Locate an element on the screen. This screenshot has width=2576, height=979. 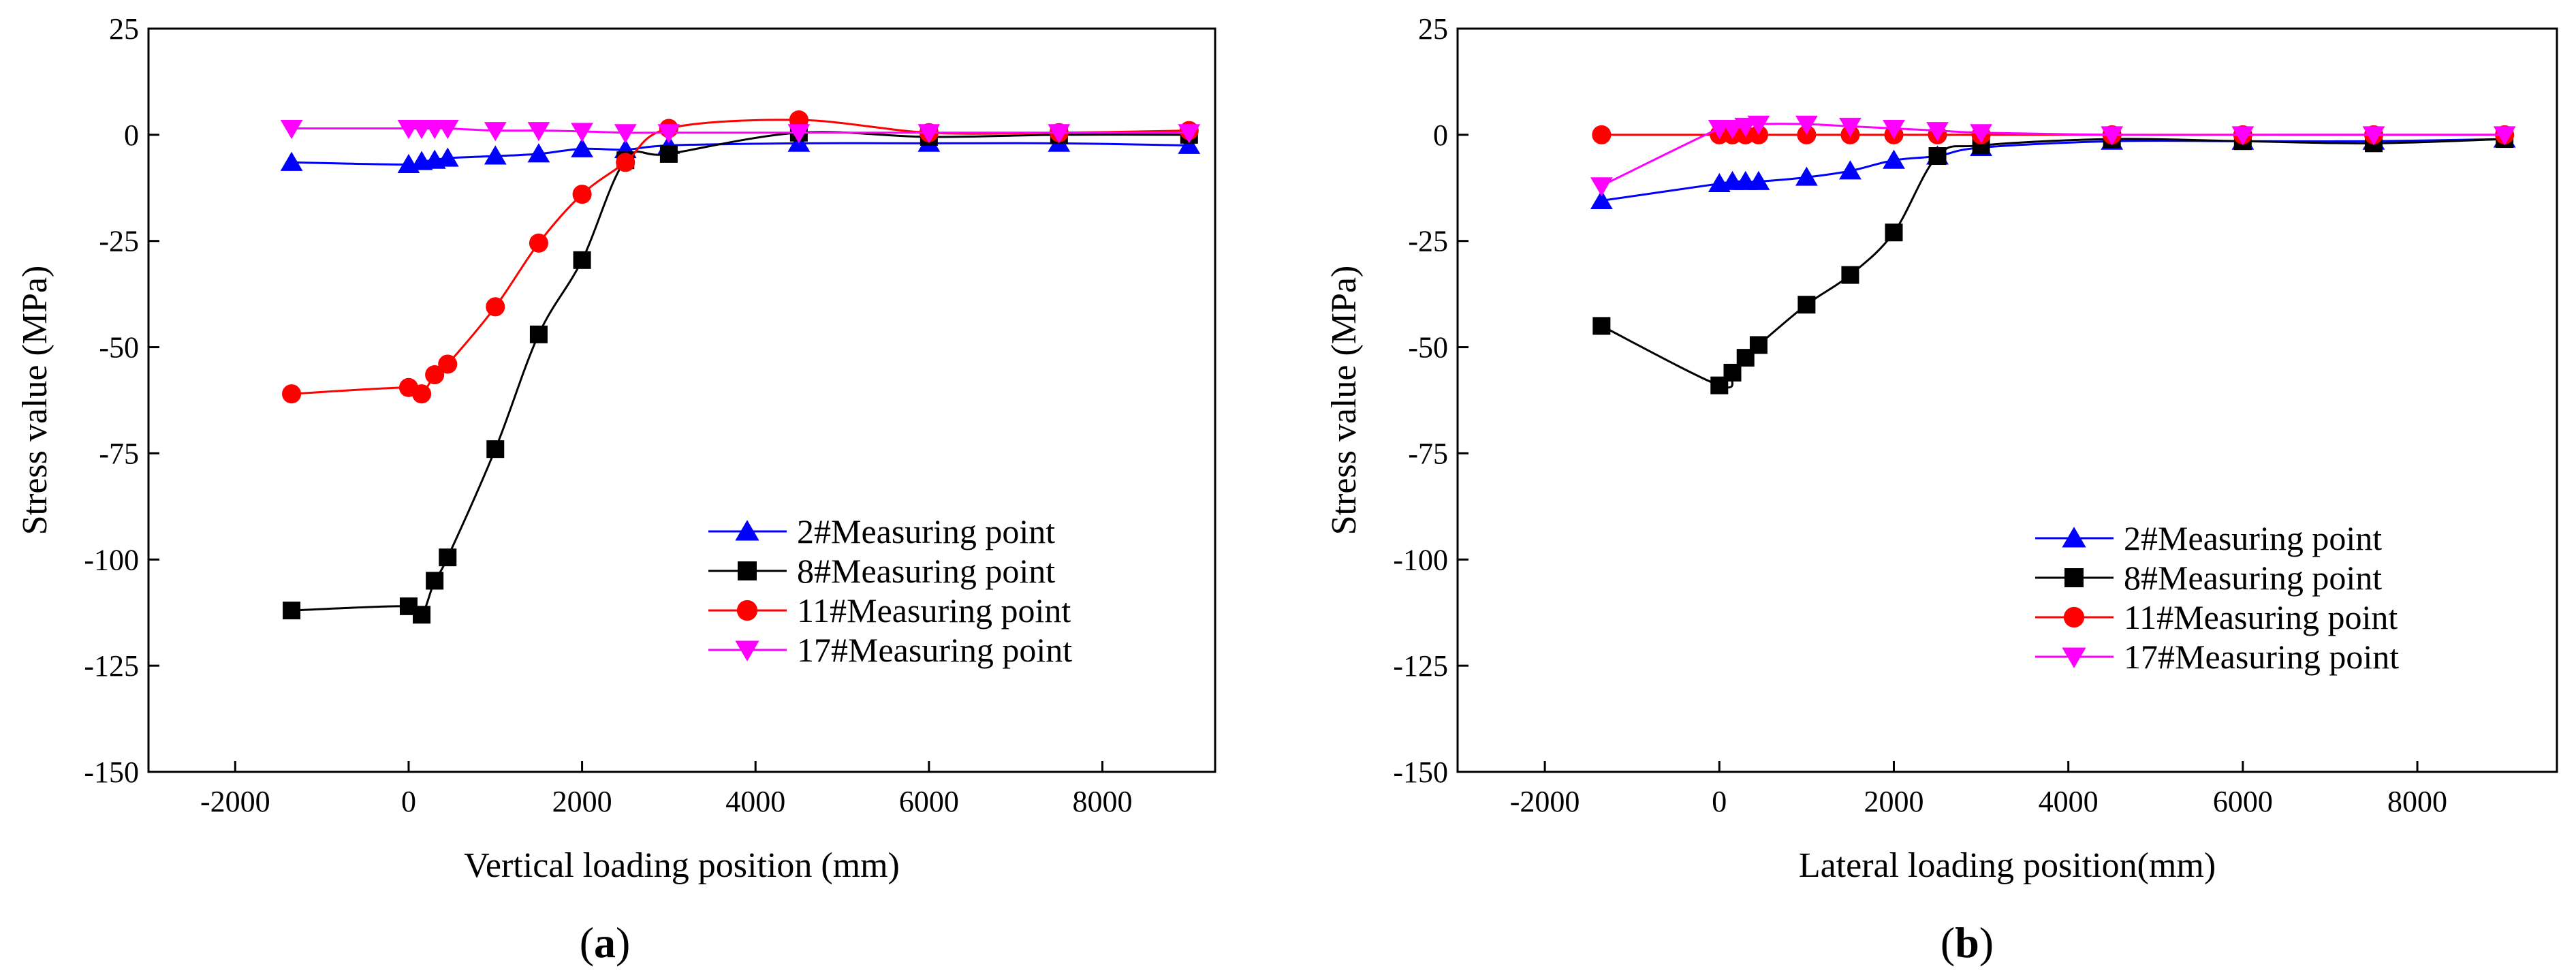
panel-label: (a) is located at coordinates (605, 942).